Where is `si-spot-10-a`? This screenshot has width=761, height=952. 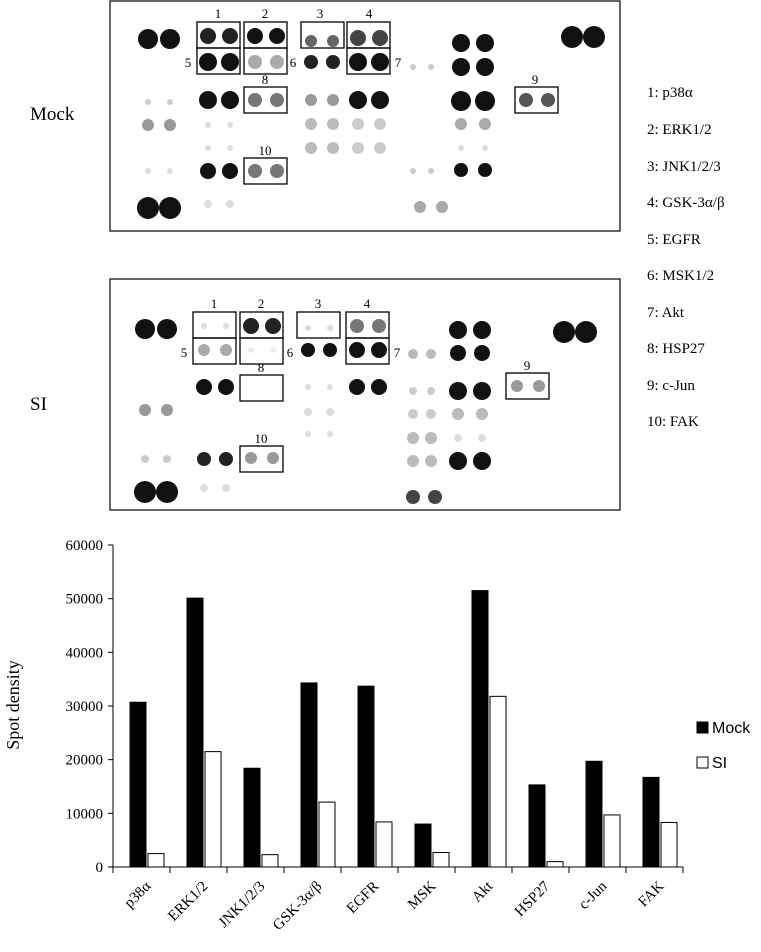
si-spot-10-a is located at coordinates (458, 330).